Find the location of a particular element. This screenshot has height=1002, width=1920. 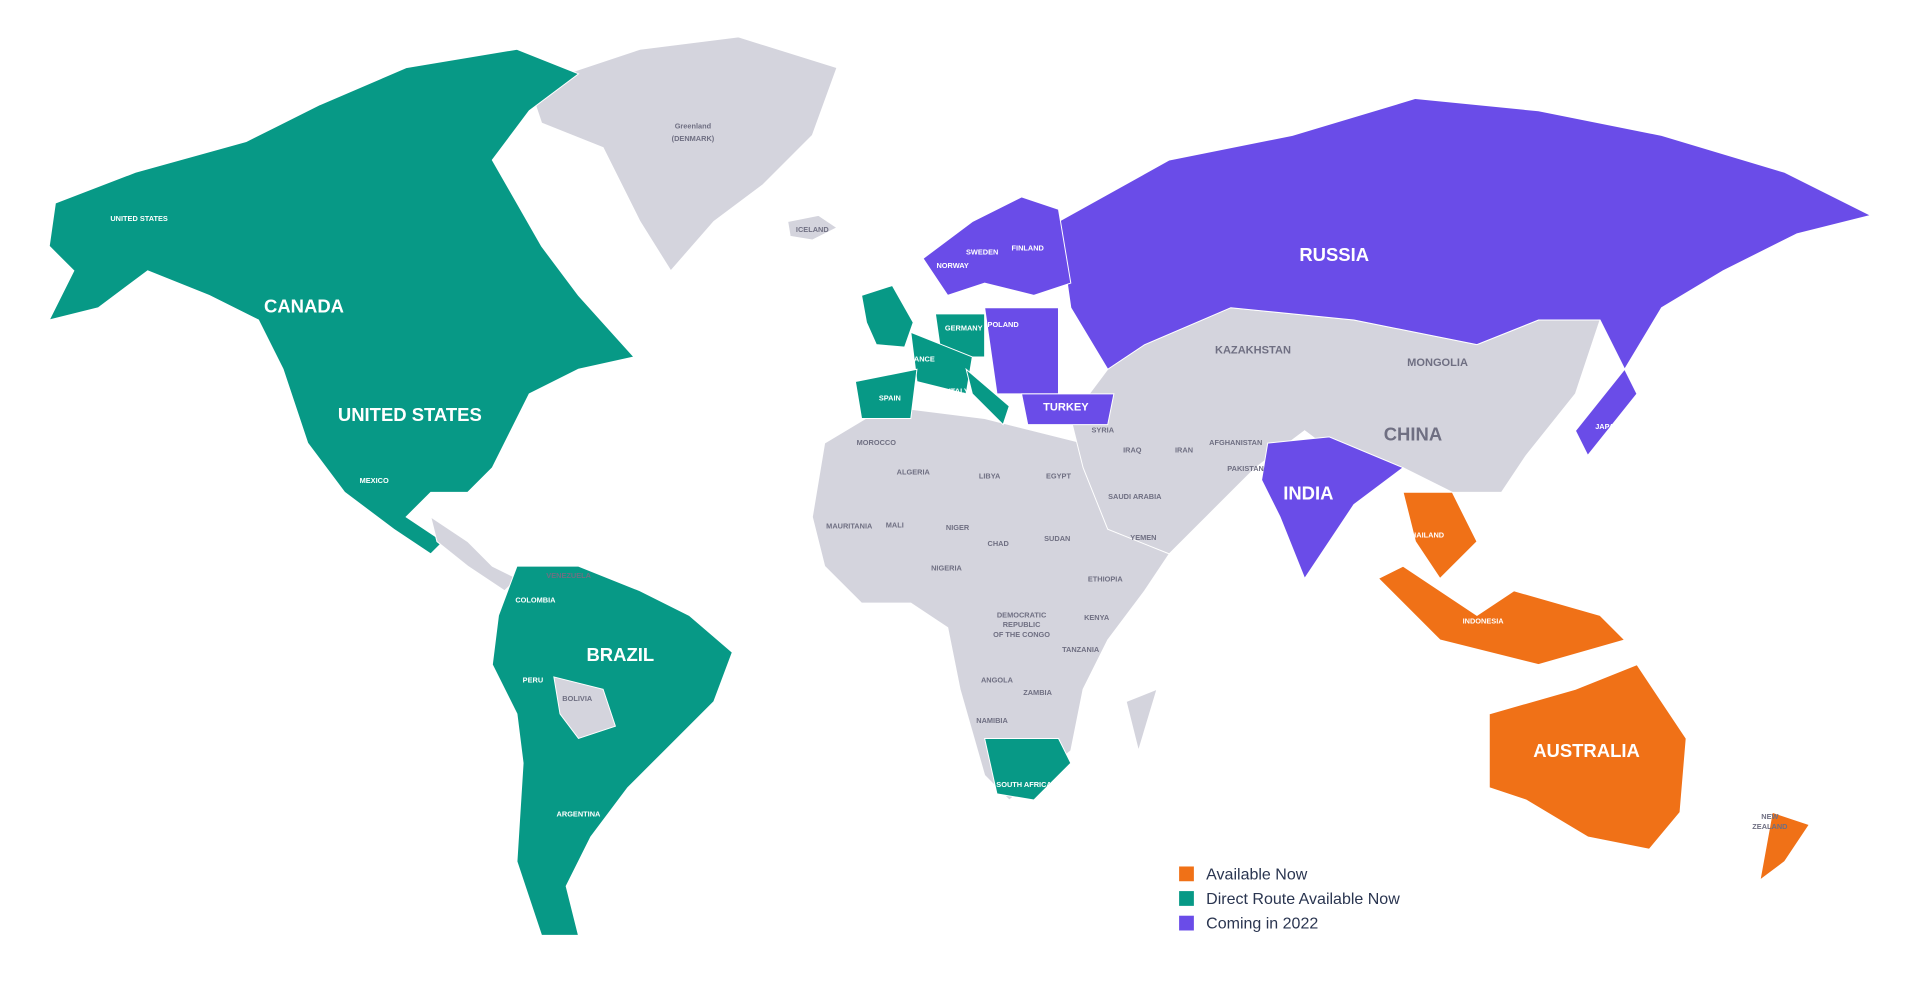

legend-label: Coming in 2022 is located at coordinates (1262, 924).